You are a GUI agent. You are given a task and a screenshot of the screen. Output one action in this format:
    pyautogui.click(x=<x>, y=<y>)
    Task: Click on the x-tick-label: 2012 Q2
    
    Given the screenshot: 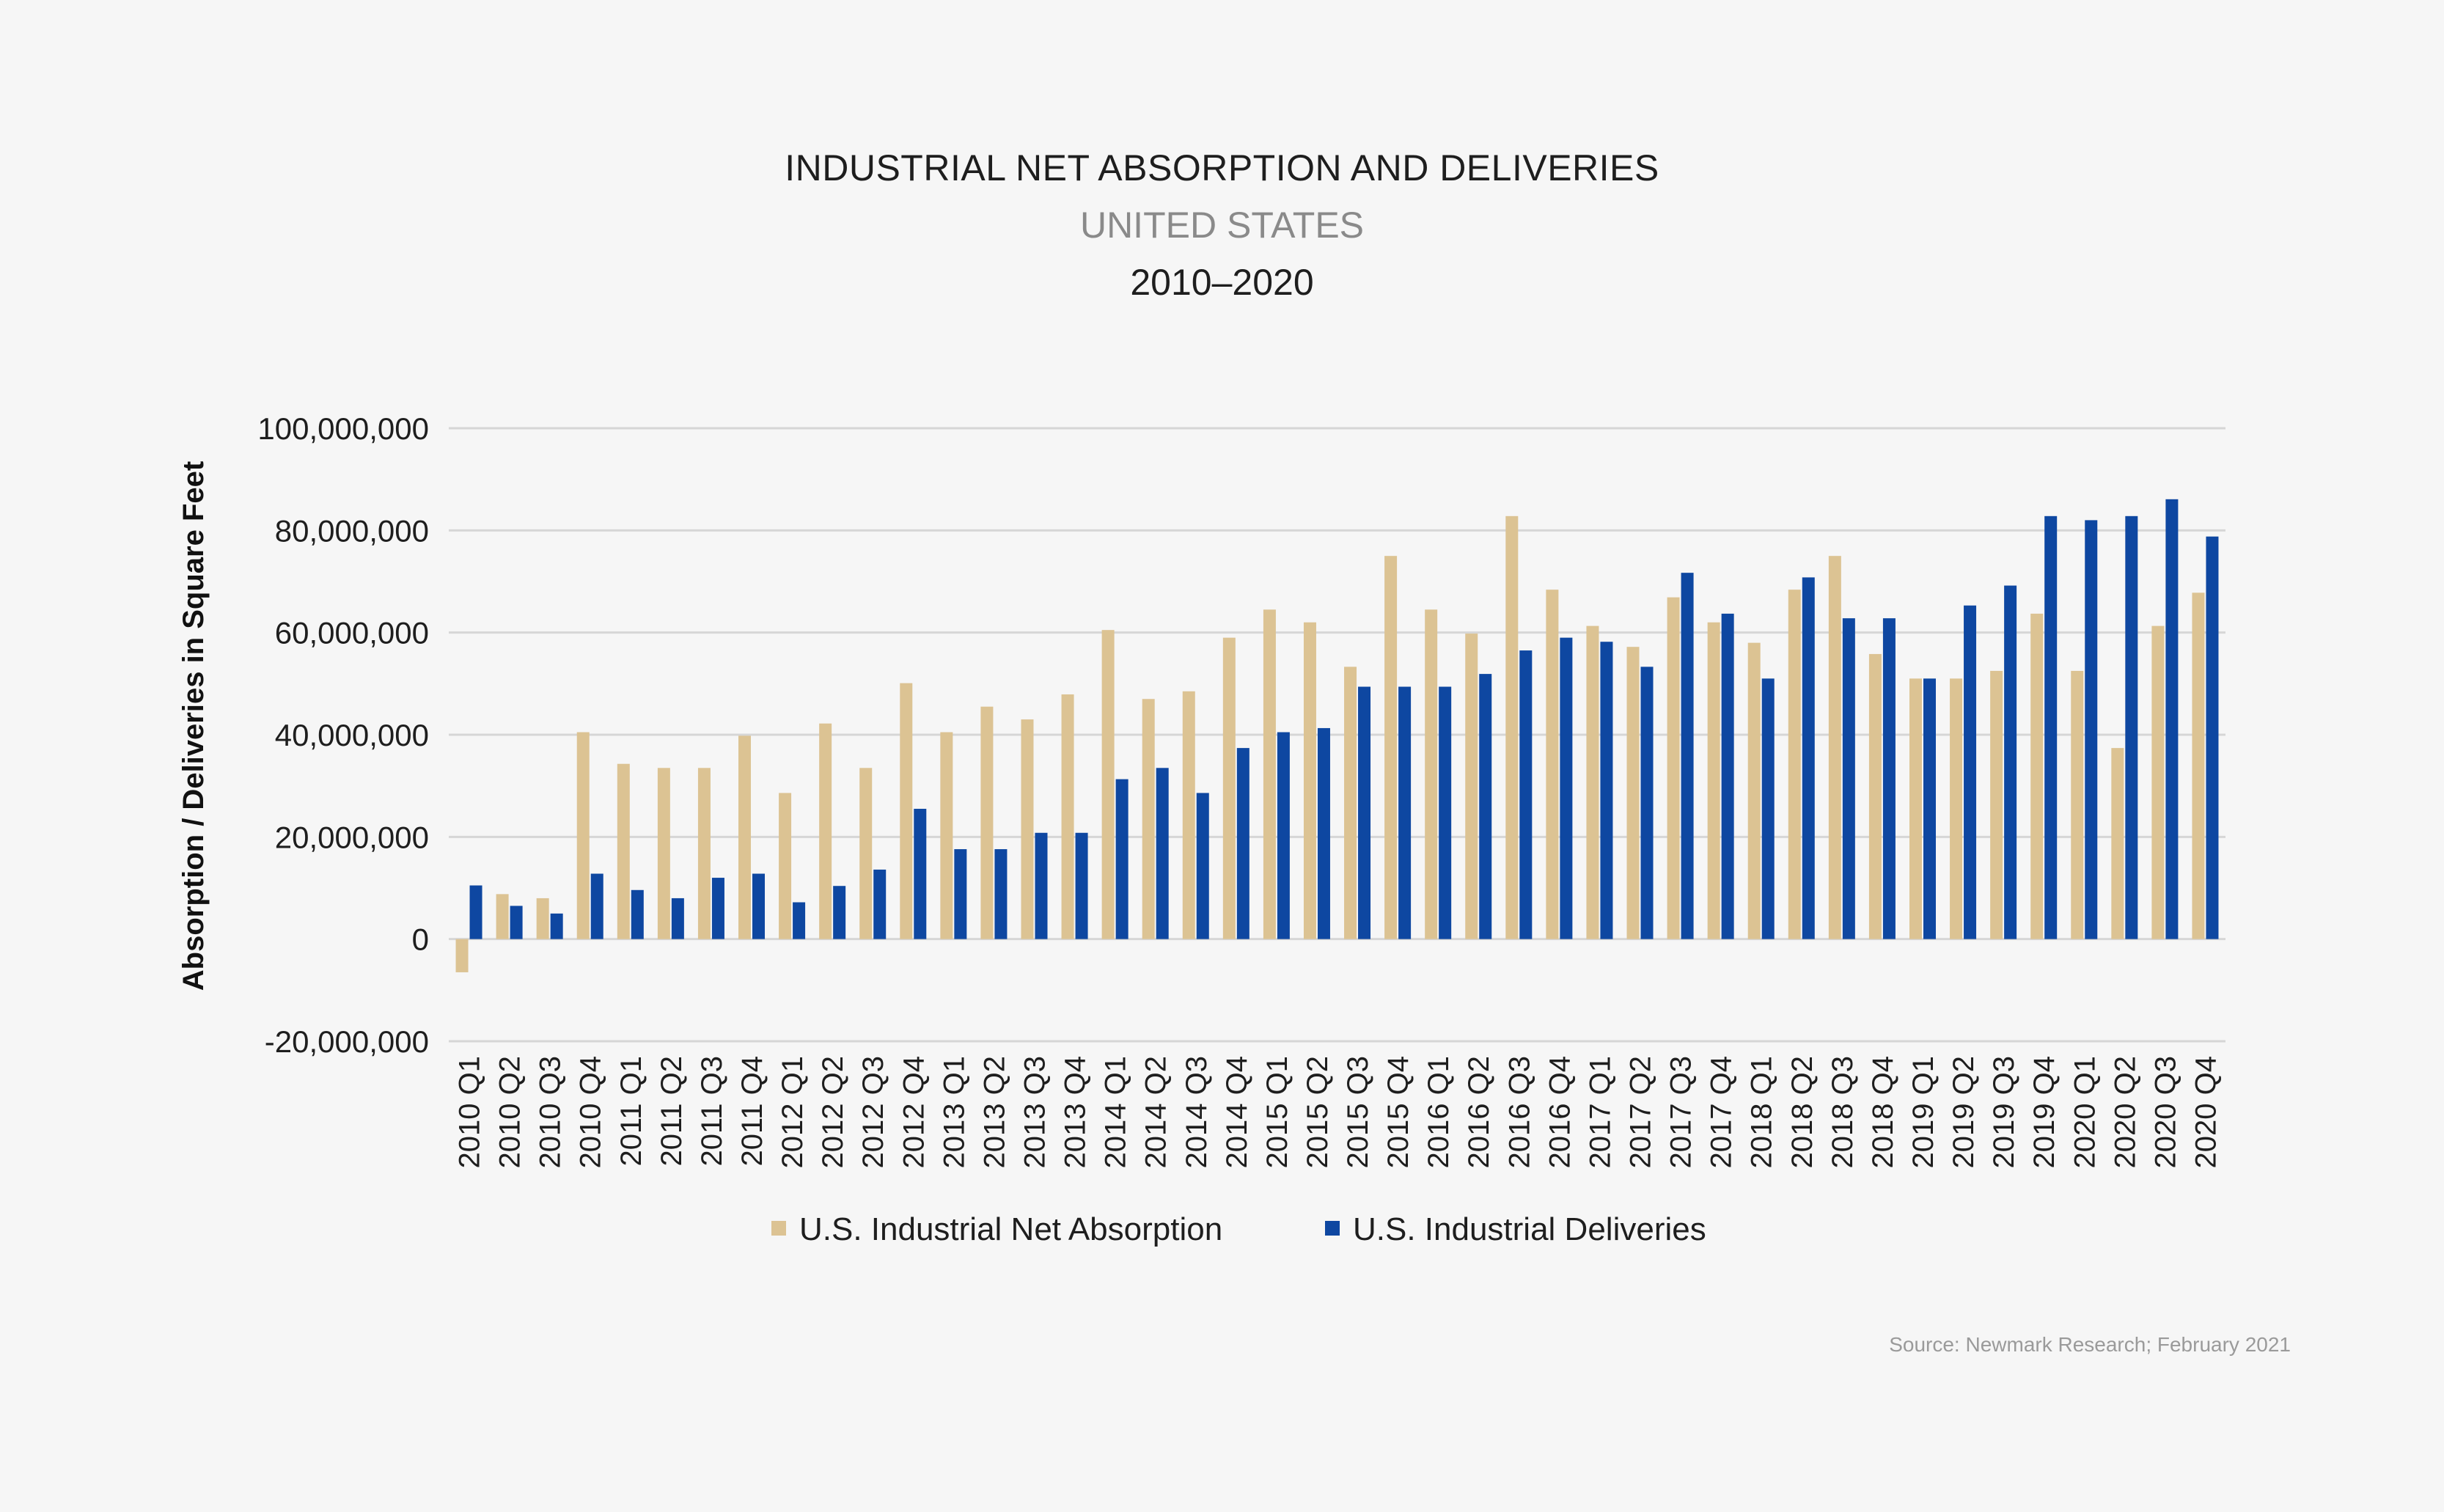 What is the action you would take?
    pyautogui.click(x=833, y=1112)
    